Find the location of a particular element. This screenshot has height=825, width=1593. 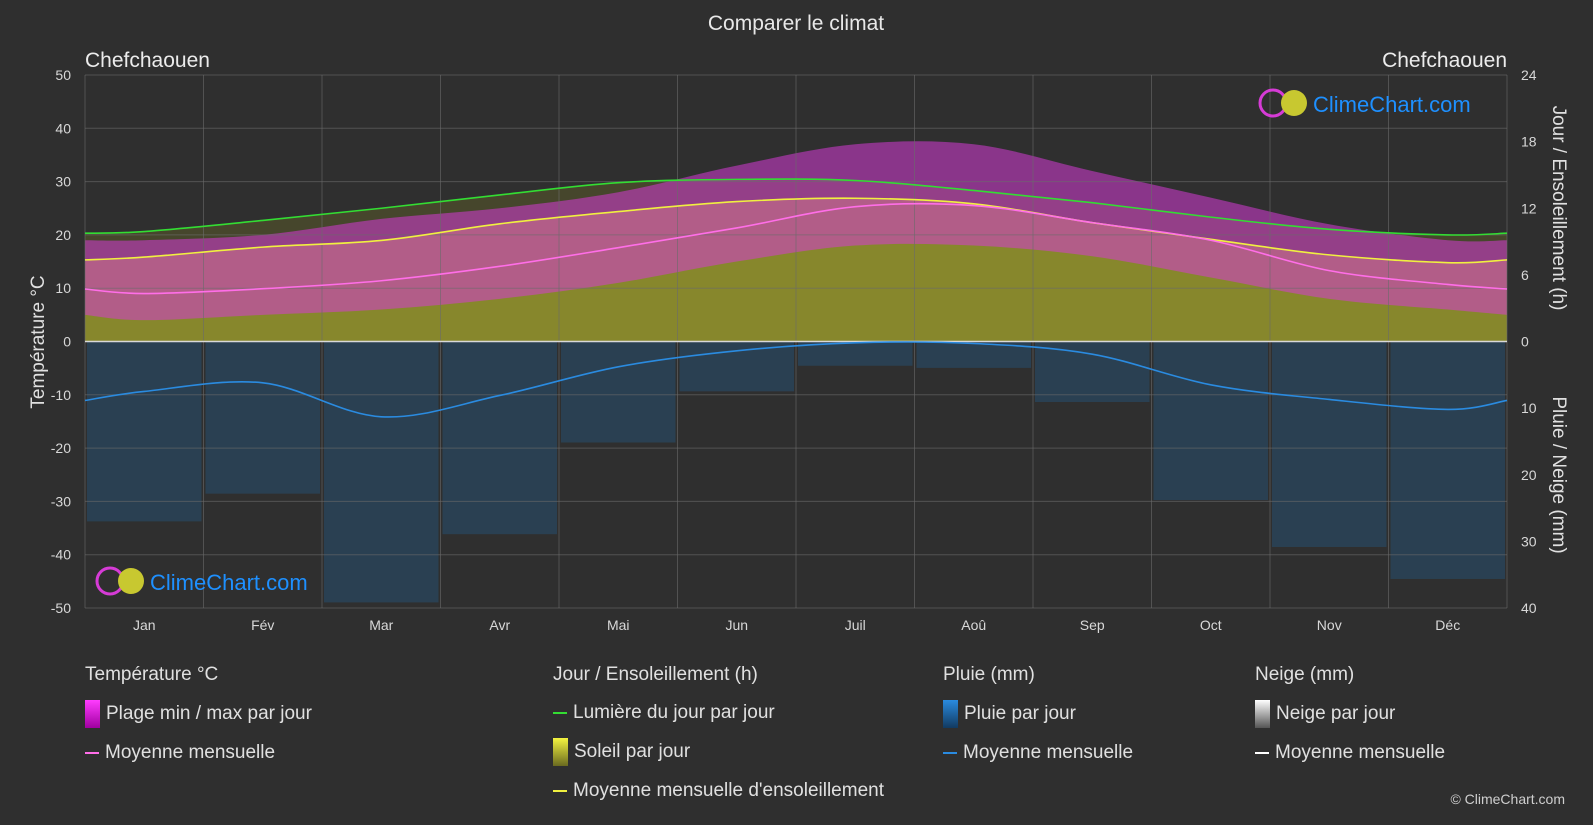

right-top-tick-label: 12 is located at coordinates (1529, 208).